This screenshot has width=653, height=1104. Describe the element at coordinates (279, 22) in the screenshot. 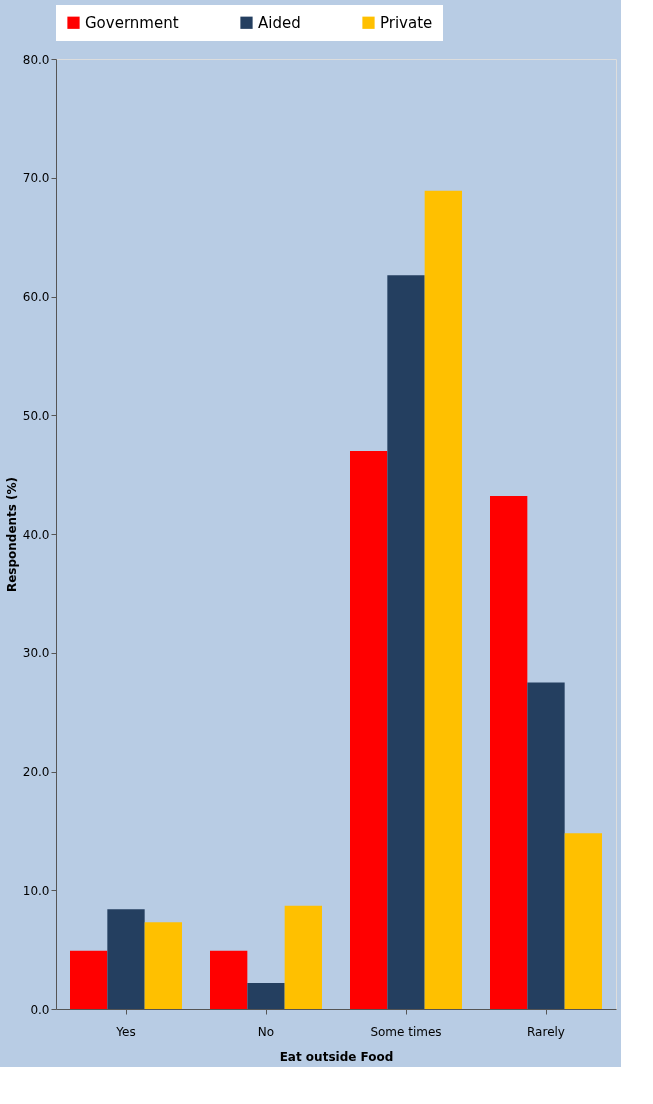

I see `legend-label: Aided` at that location.